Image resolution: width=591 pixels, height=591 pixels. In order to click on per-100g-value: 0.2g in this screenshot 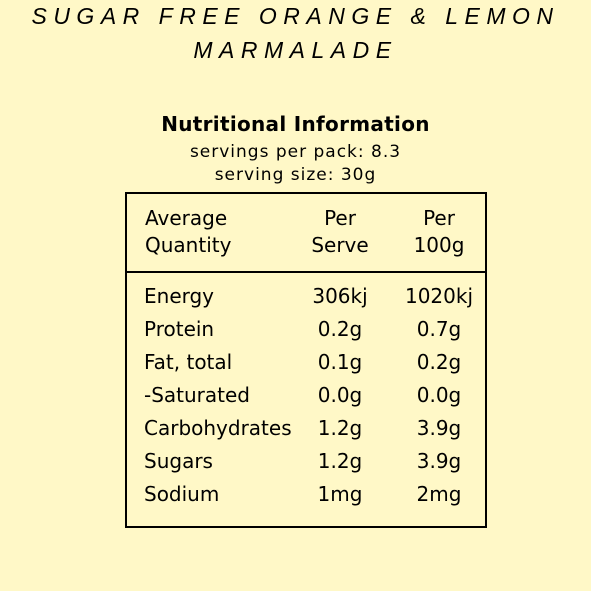, I will do `click(439, 362)`.